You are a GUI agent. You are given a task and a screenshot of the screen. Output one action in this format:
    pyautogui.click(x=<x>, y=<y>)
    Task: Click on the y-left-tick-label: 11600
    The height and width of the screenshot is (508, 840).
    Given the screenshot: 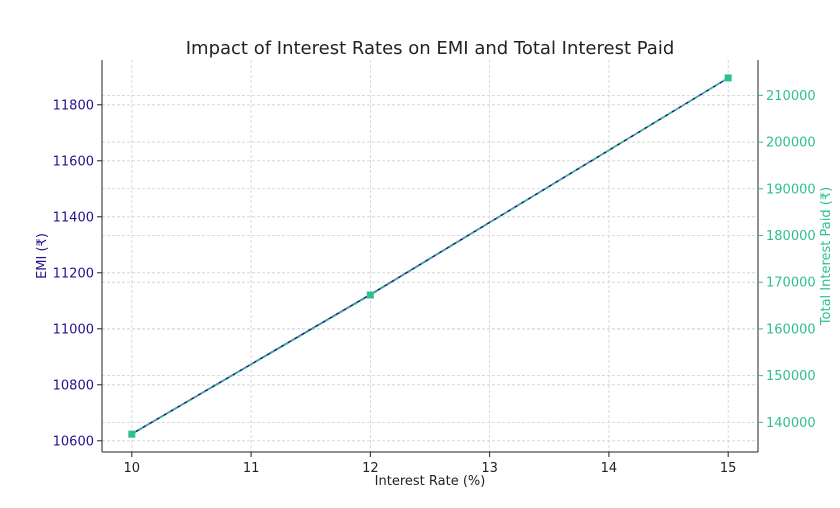 What is the action you would take?
    pyautogui.click(x=73, y=161)
    